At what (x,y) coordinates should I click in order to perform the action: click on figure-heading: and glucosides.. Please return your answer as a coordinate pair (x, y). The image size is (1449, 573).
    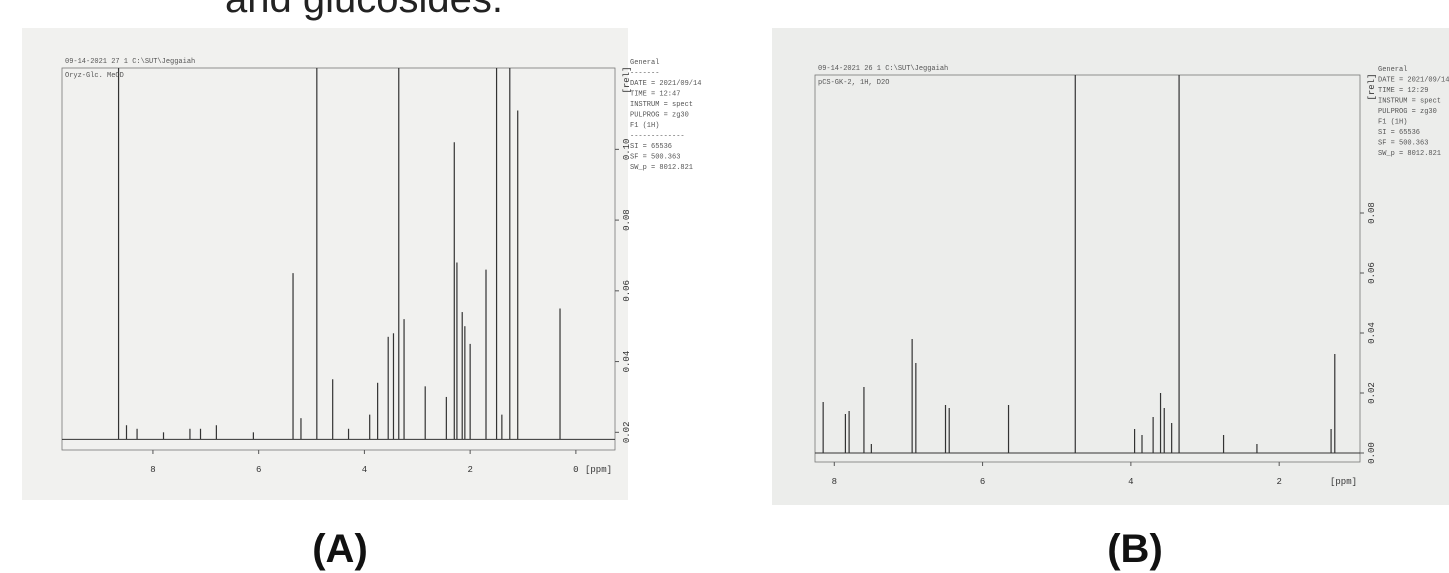
    Looking at the image, I should click on (364, 10).